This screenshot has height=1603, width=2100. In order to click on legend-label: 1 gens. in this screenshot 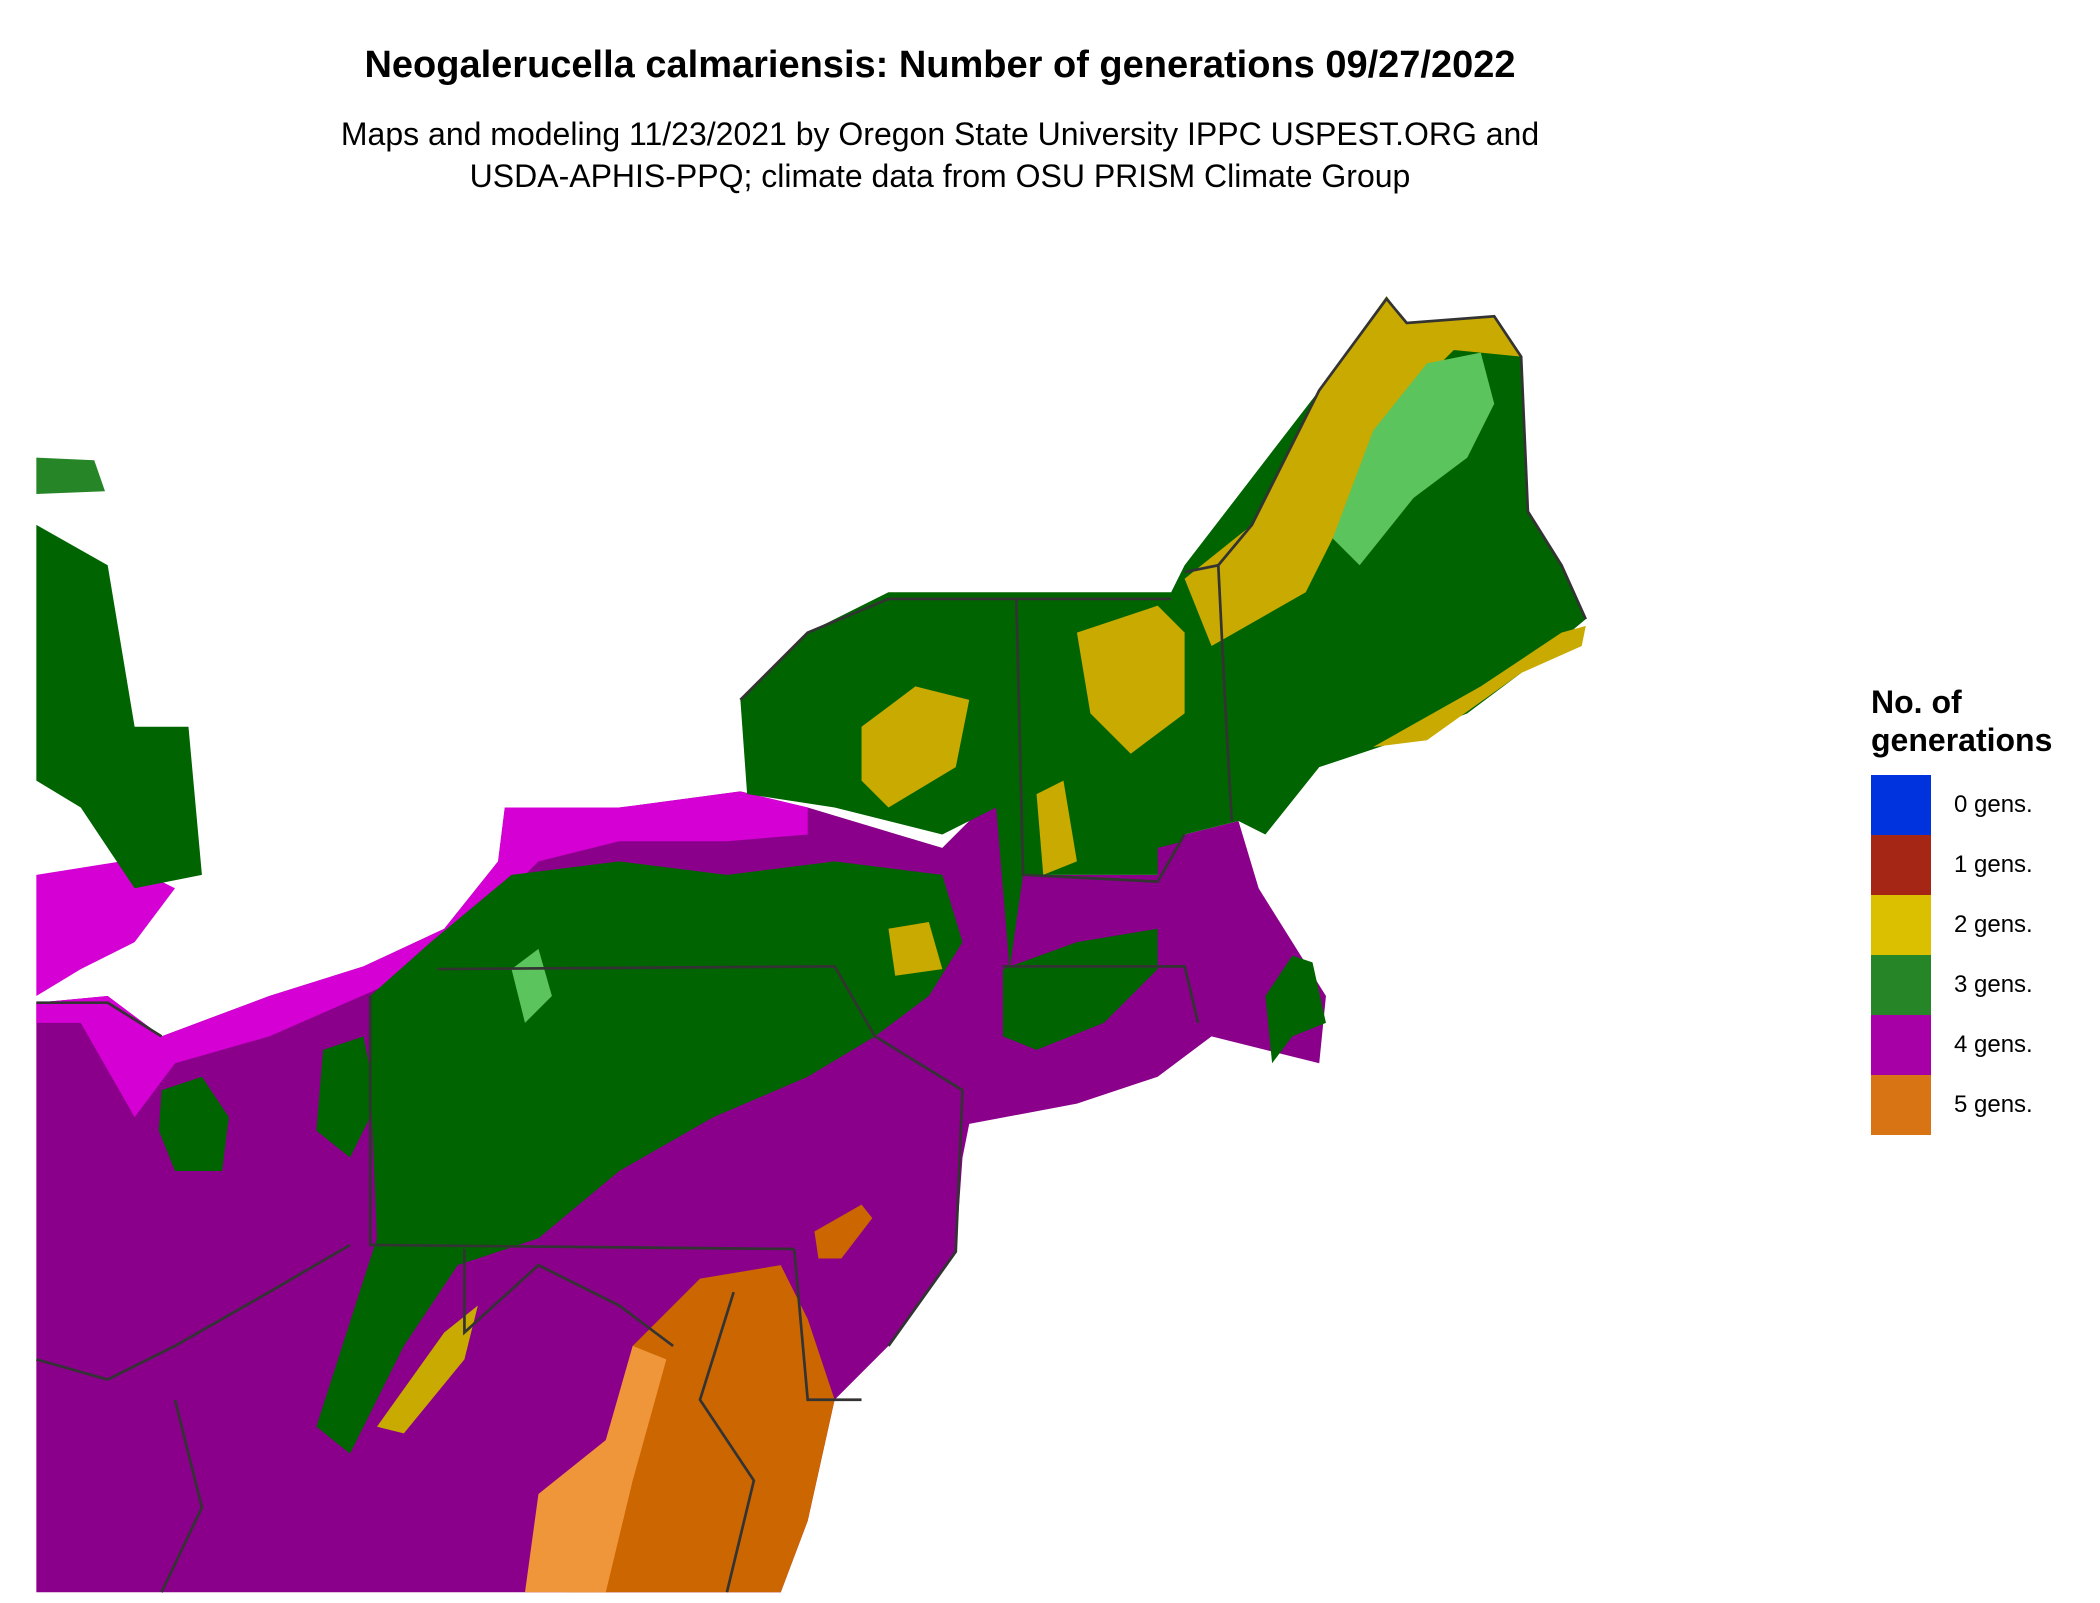, I will do `click(1993, 864)`.